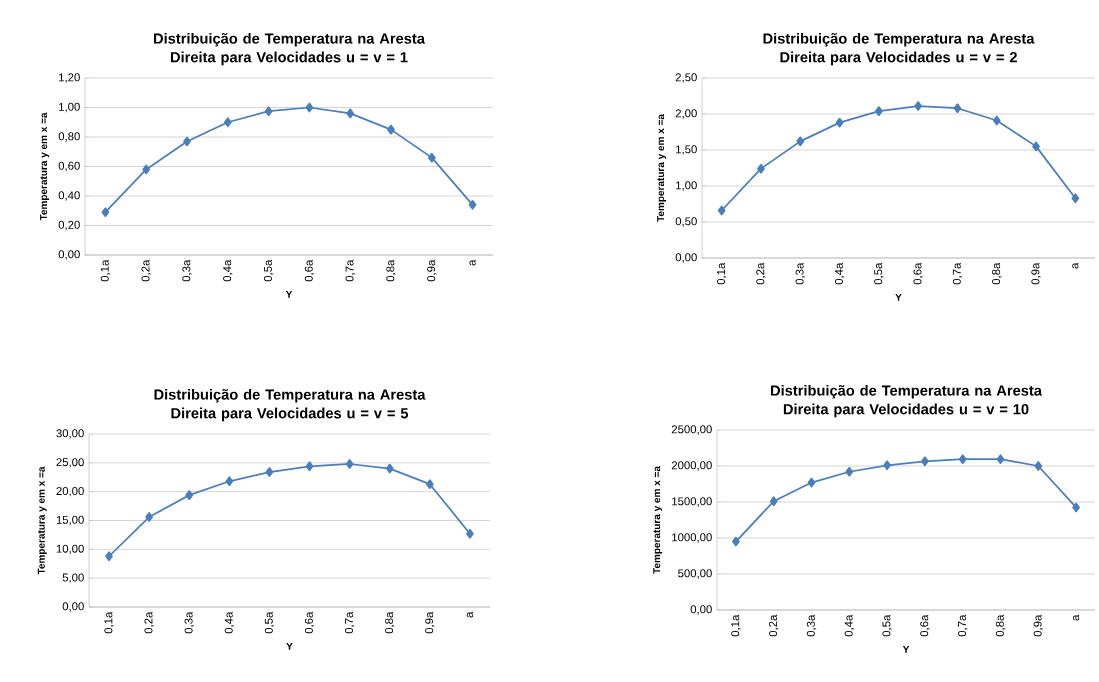 The width and height of the screenshot is (1099, 682). I want to click on chart-title: Distribuição de Temperatura na Aresta Direita para Velocidades u = v = 1, so click(290, 49).